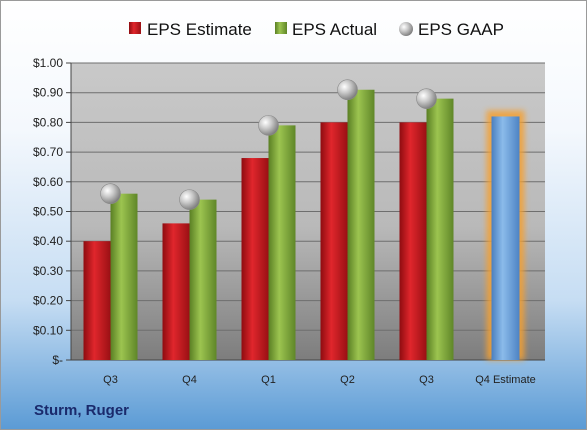  What do you see at coordinates (281, 28) in the screenshot?
I see `legend-swatch-eps-actual` at bounding box center [281, 28].